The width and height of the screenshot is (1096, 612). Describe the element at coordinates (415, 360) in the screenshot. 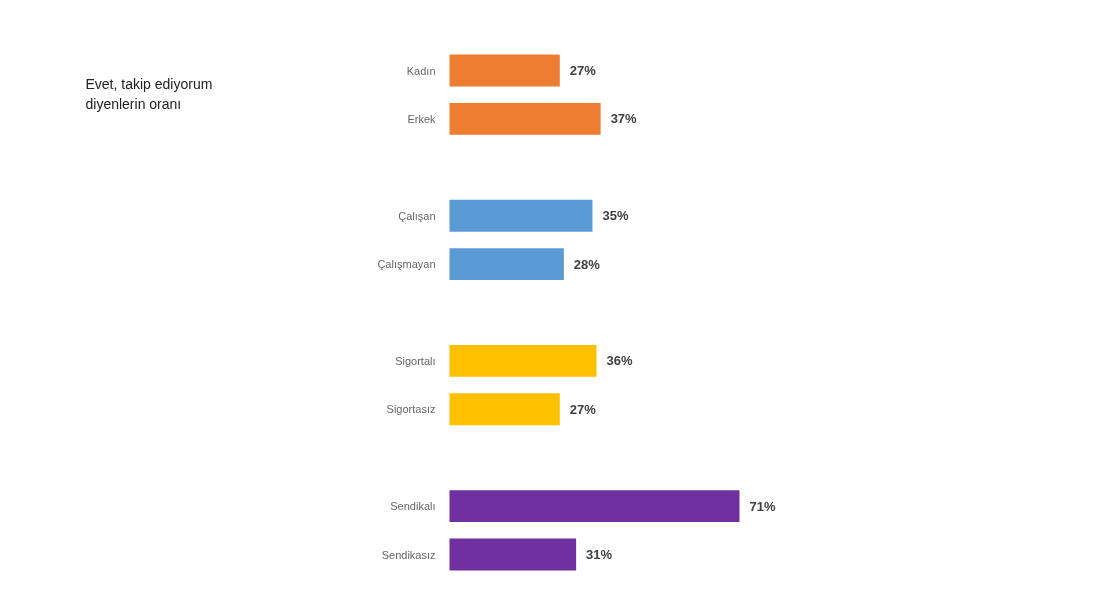

I see `y-tick-label: Sigortalı` at that location.